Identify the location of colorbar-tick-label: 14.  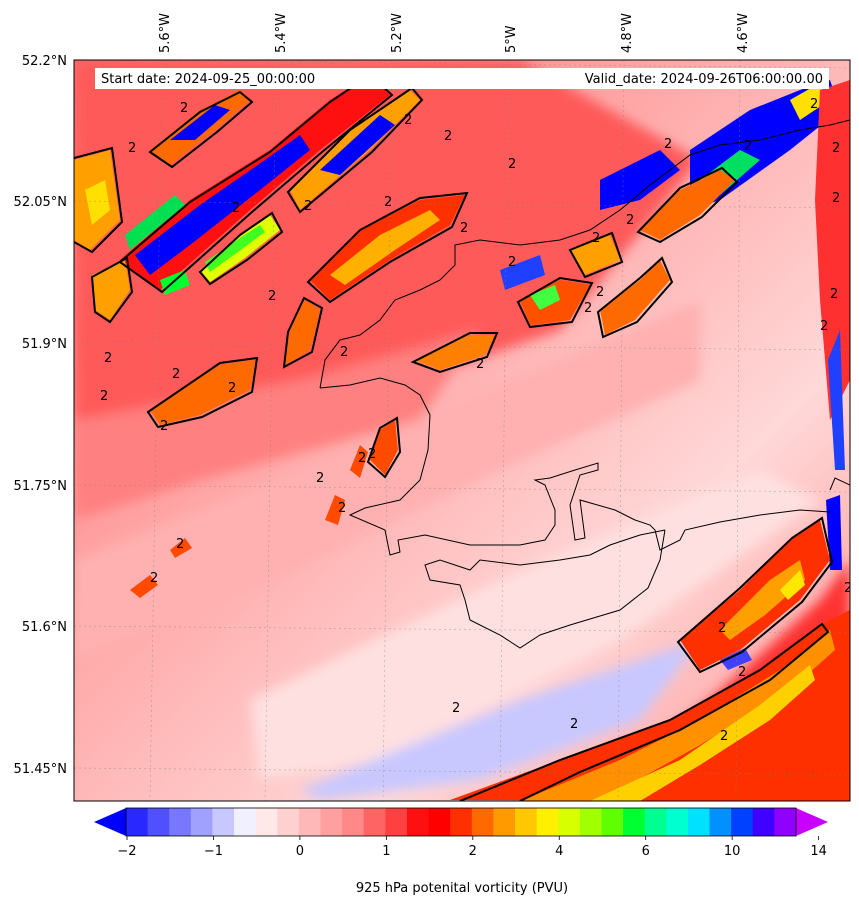
(818, 851).